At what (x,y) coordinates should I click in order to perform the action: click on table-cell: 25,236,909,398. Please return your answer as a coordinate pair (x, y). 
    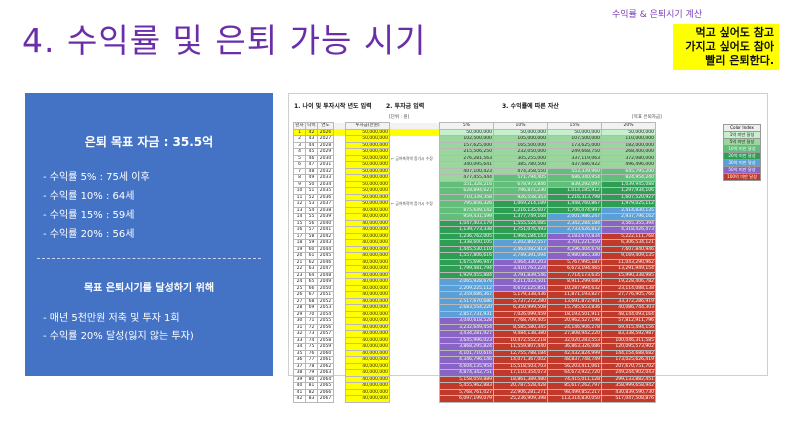
    Looking at the image, I should click on (520, 399).